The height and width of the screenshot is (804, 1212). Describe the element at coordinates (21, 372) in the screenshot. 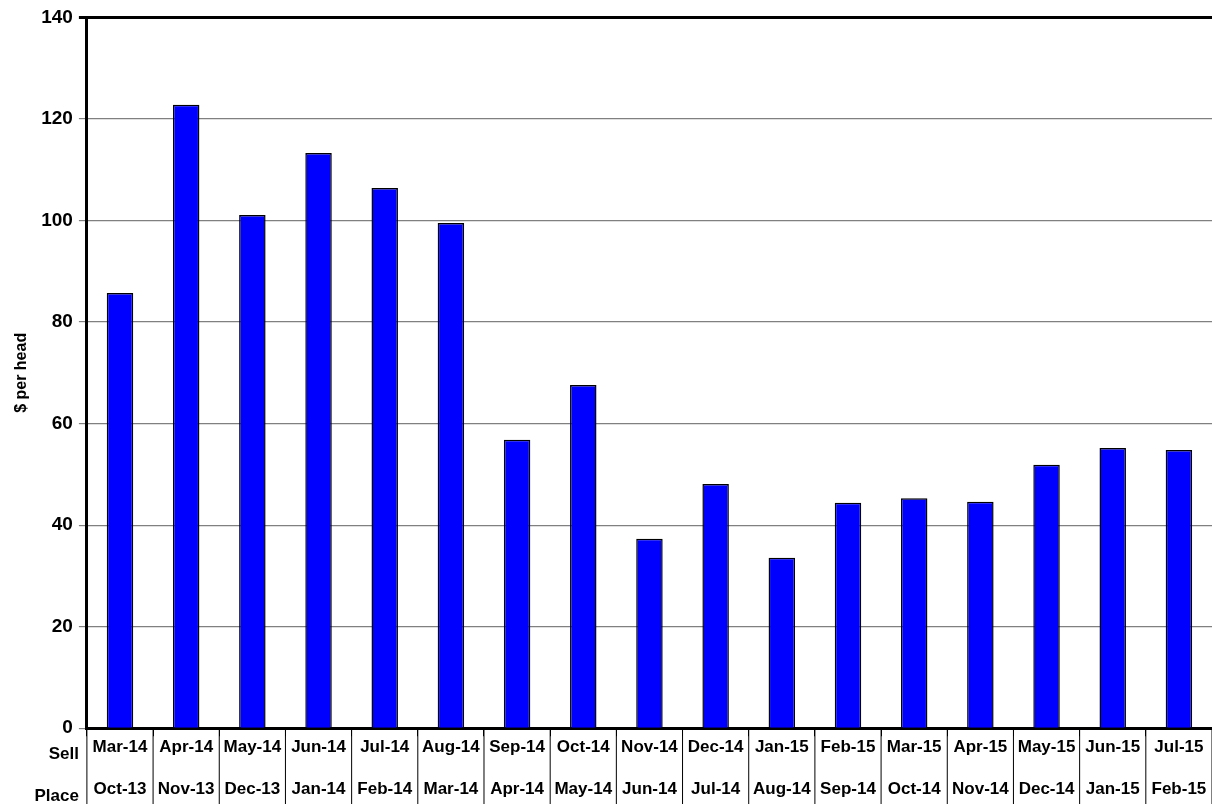

I see `y-axis-title: $ per head` at that location.